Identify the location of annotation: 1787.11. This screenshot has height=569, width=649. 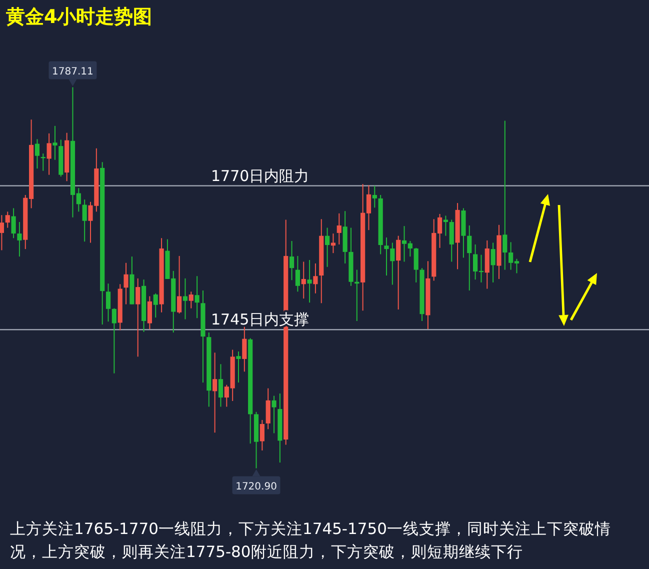
(73, 72).